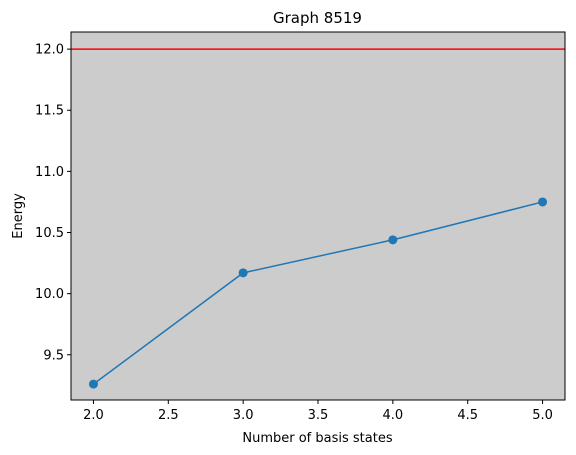 Image resolution: width=576 pixels, height=455 pixels. I want to click on x-axis: 2.0 2.5 3.0 3.5 4.0 4.5 5.0, so click(318, 411).